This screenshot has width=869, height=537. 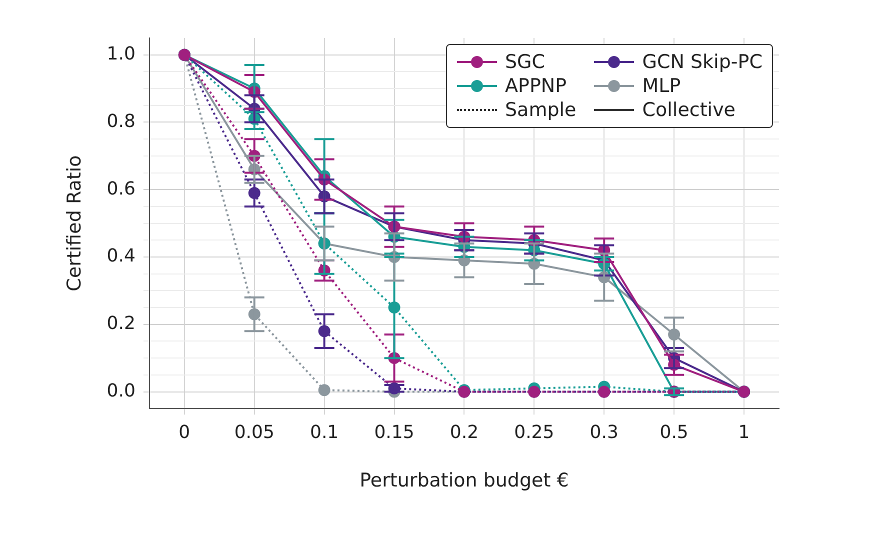 I want to click on x-tick-label: 0.15, so click(x=394, y=433).